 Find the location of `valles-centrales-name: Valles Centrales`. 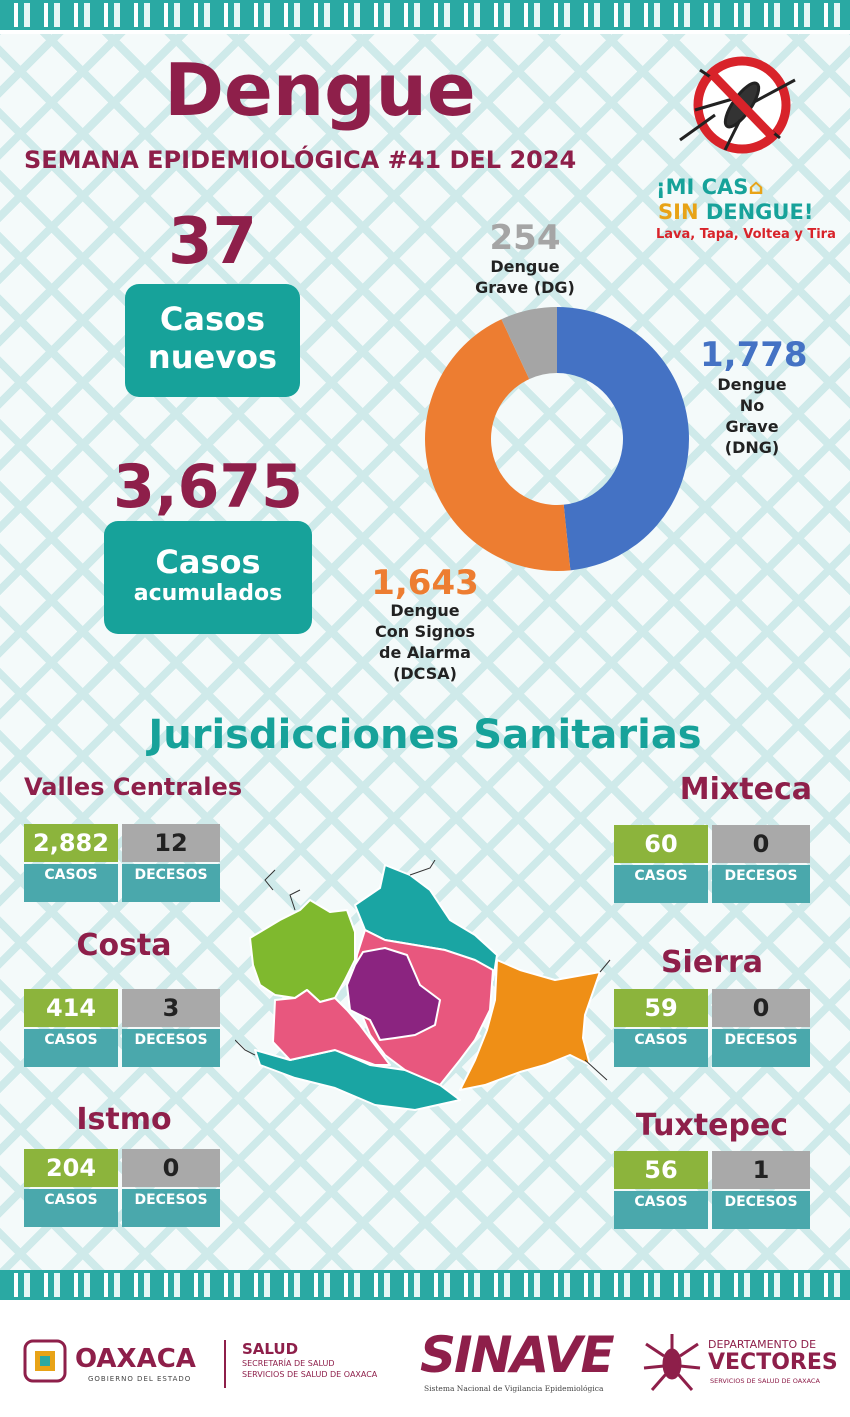

valles-centrales-name: Valles Centrales is located at coordinates (133, 787).